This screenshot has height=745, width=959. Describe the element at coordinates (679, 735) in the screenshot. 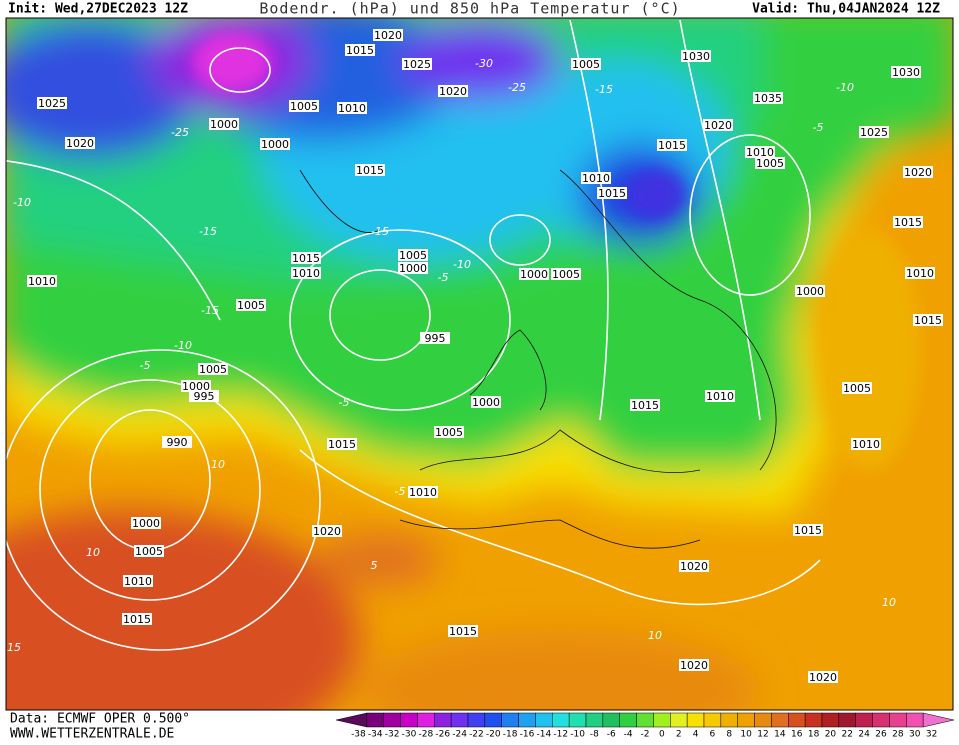

I see `colorbar-label: 2` at that location.